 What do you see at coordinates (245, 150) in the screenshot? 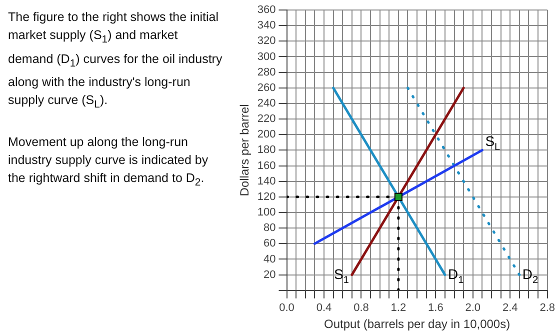
I see `y-axis-title: Dollars per barrel` at bounding box center [245, 150].